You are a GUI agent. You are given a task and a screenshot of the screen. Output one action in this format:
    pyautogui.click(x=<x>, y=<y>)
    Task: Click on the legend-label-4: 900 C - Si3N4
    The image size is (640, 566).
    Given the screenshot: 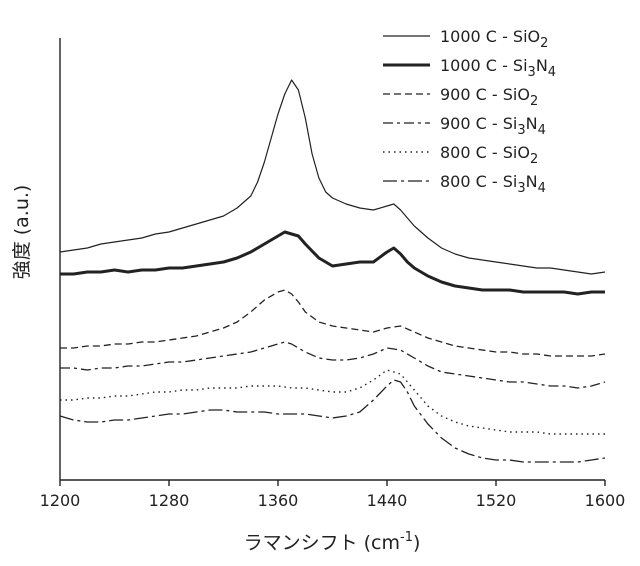 What is the action you would take?
    pyautogui.click(x=493, y=126)
    